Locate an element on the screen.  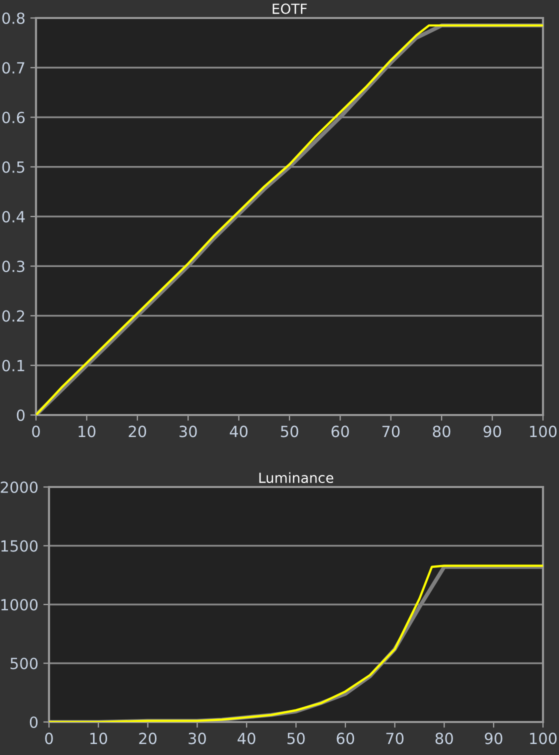
chart-title: EOTF is located at coordinates (289, 9).